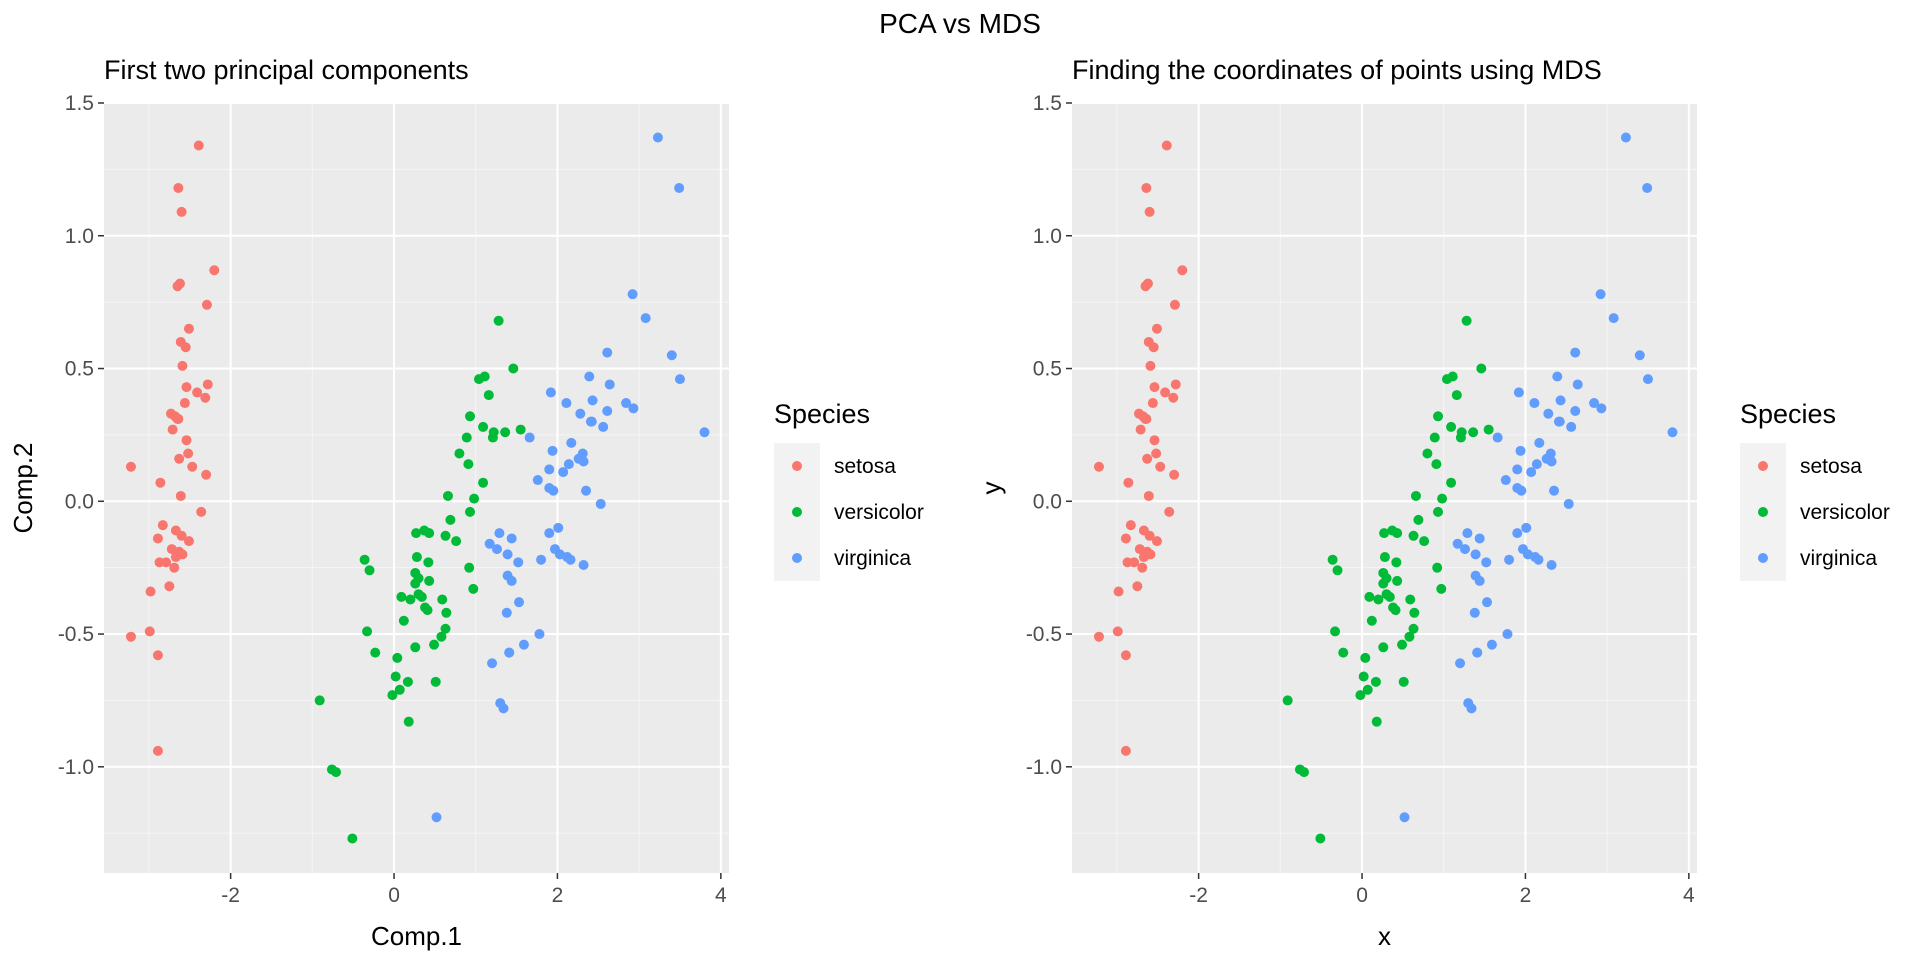  I want to click on legend: Species setosa versicolor virginica, so click(1815, 490).